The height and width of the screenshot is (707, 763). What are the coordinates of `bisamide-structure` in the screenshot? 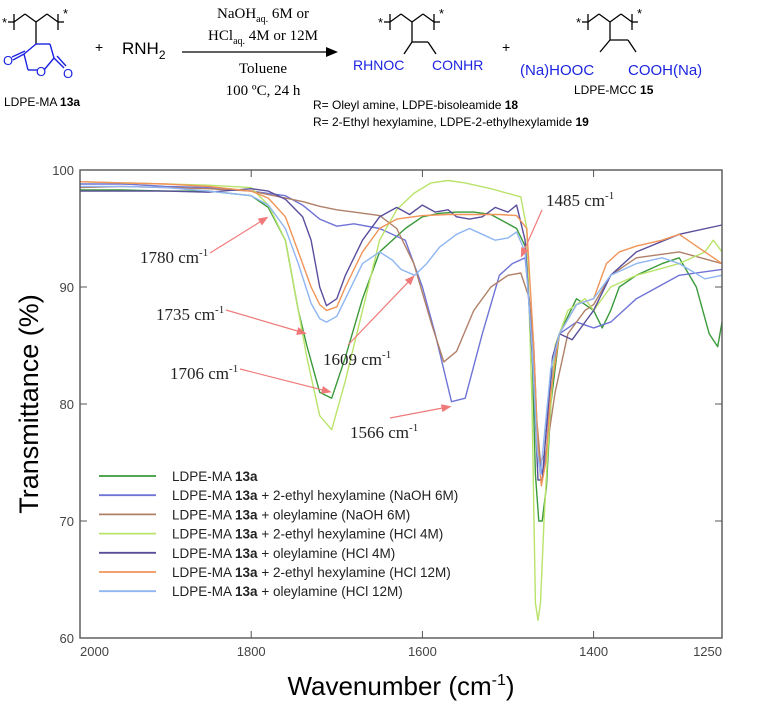 It's located at (412, 34).